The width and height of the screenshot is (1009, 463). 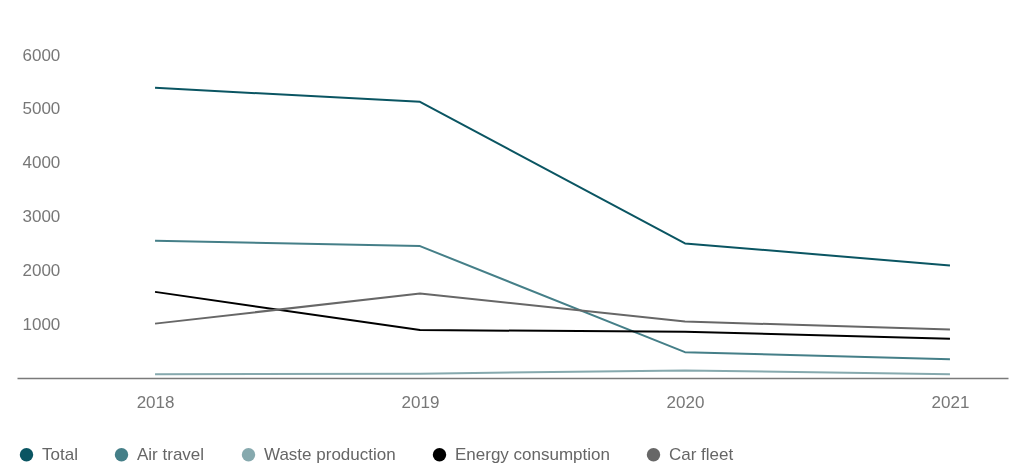 What do you see at coordinates (532, 453) in the screenshot?
I see `legend-label: Energy consumption` at bounding box center [532, 453].